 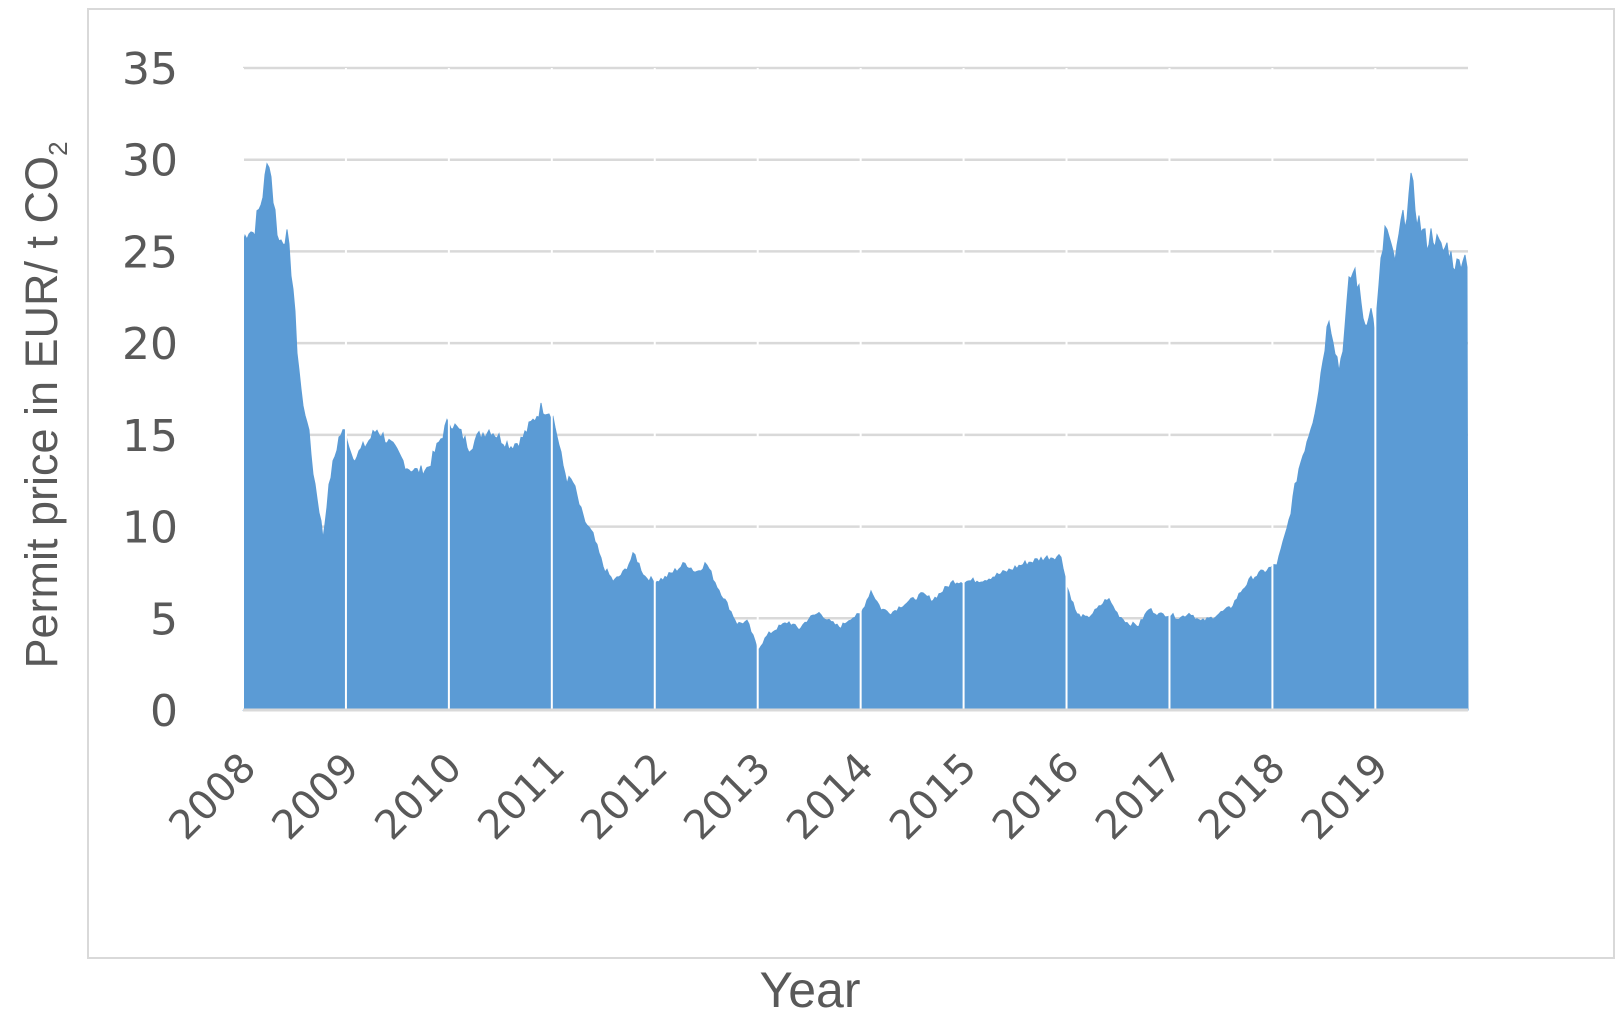 I want to click on x-tick-label: 2013, so click(x=727, y=797).